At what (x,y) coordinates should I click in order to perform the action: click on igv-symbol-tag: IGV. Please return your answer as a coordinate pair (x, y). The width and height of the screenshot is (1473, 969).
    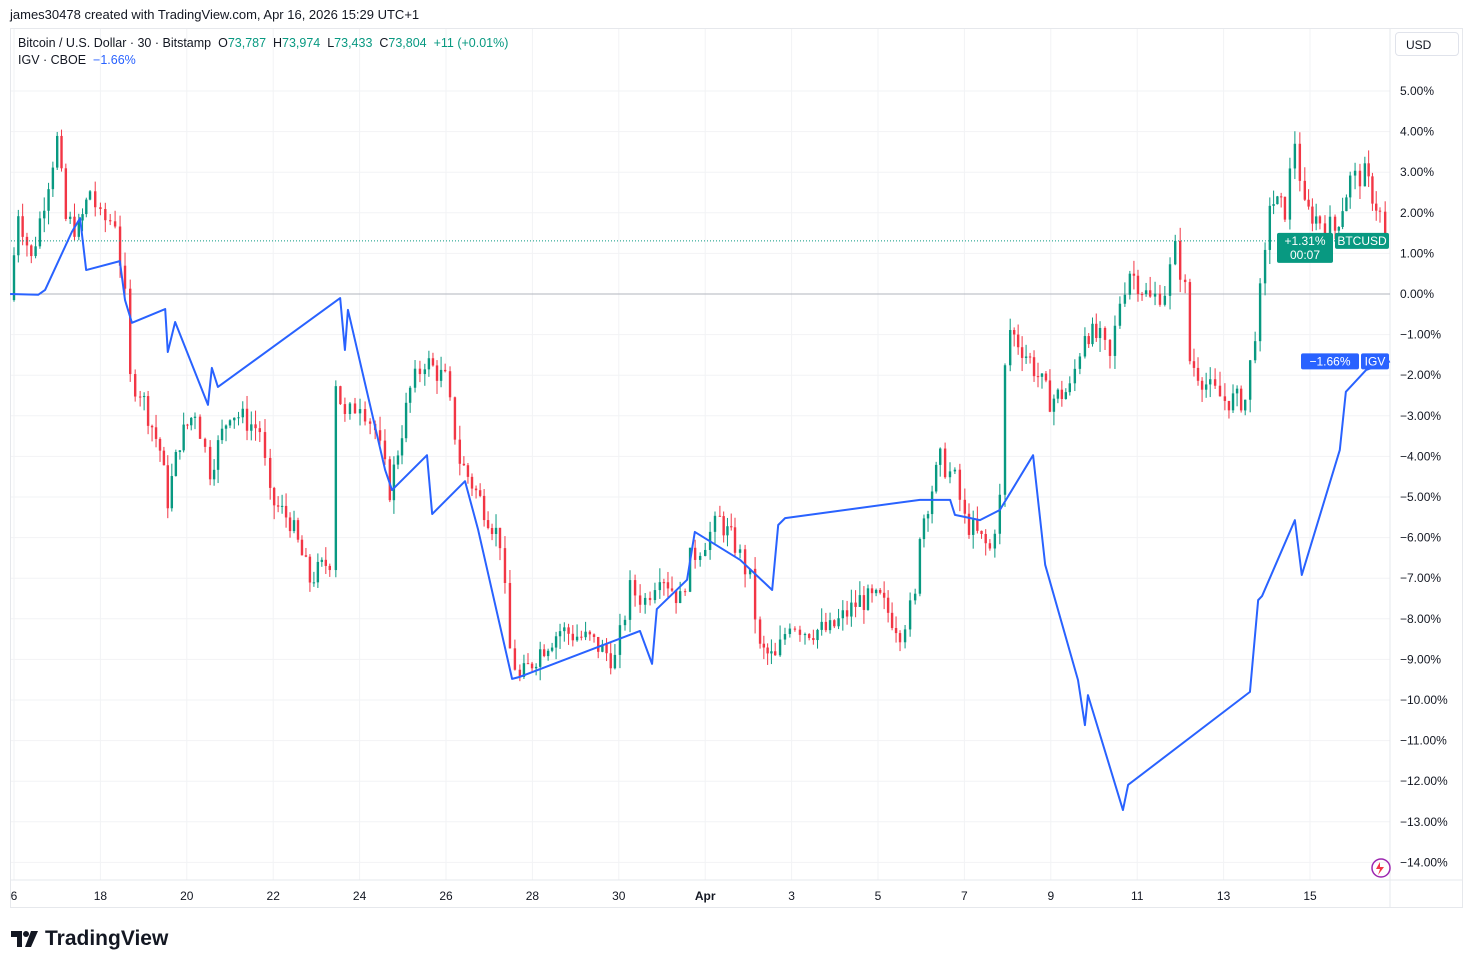
    Looking at the image, I should click on (1375, 361).